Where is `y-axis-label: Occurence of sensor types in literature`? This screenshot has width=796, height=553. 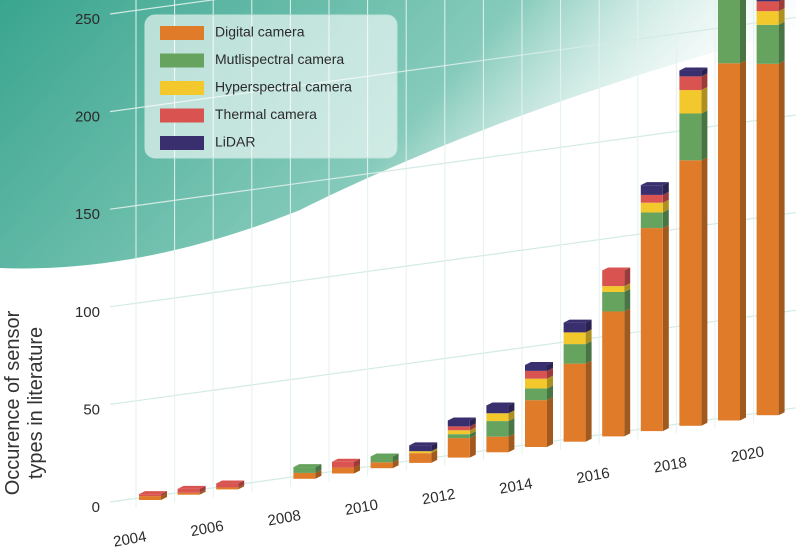
y-axis-label: Occurence of sensor types in literature is located at coordinates (24, 403).